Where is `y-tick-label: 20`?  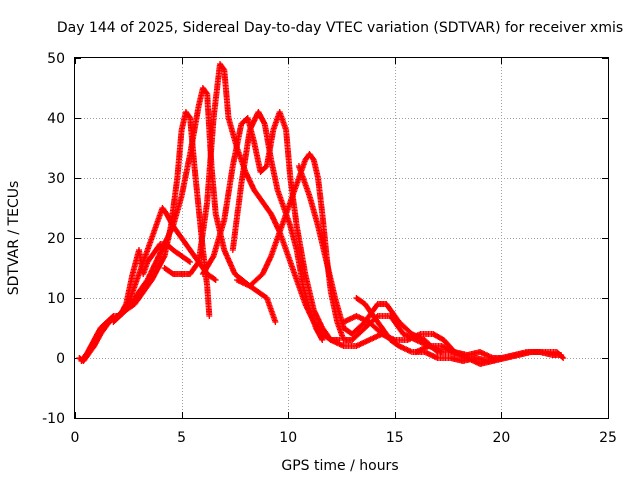
y-tick-label: 20 is located at coordinates (56, 239).